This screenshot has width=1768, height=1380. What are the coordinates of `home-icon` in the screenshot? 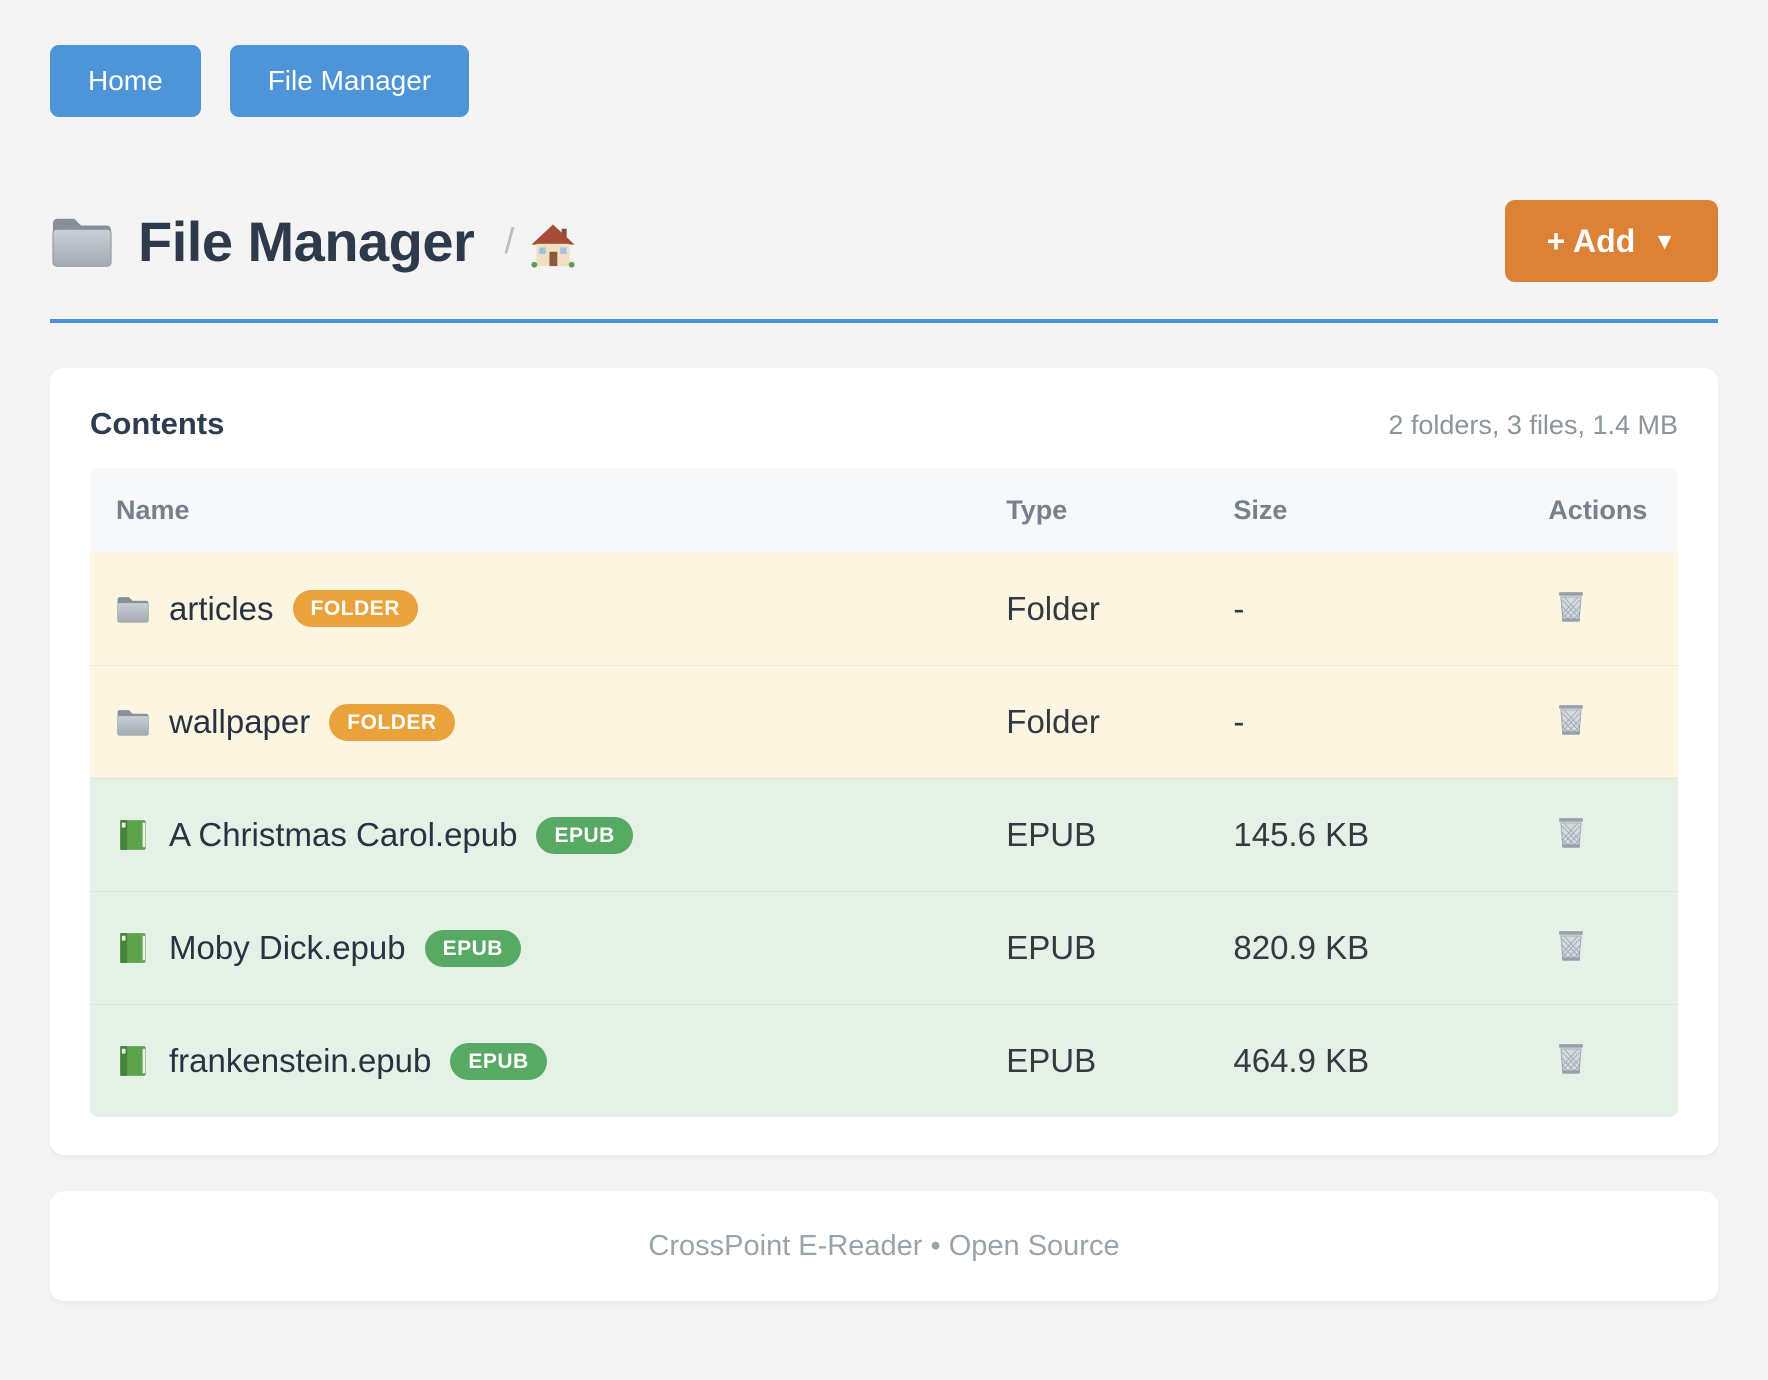 It's located at (553, 246).